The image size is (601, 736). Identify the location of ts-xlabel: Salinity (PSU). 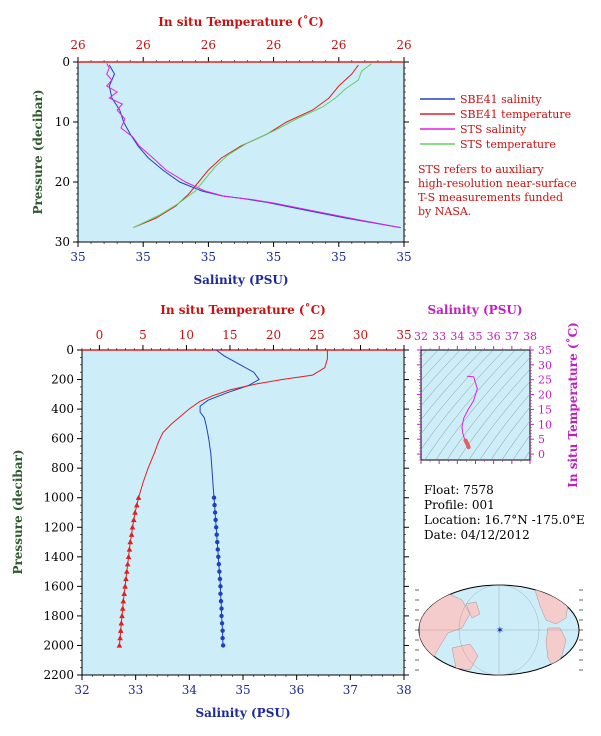
(474, 310).